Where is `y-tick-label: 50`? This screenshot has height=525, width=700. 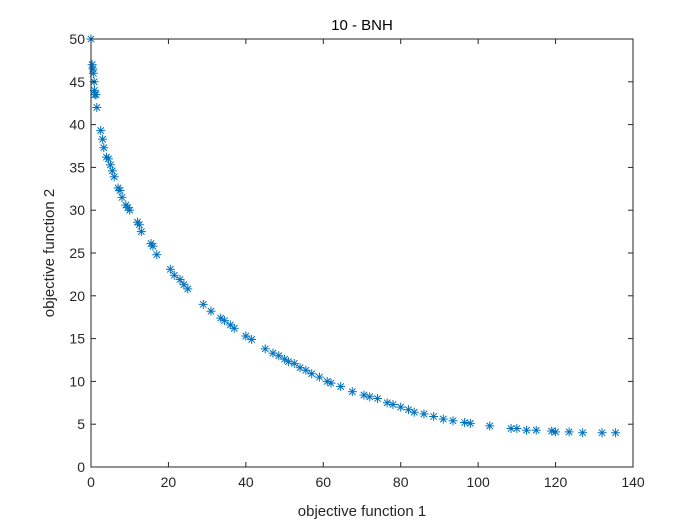 y-tick-label: 50 is located at coordinates (77, 39).